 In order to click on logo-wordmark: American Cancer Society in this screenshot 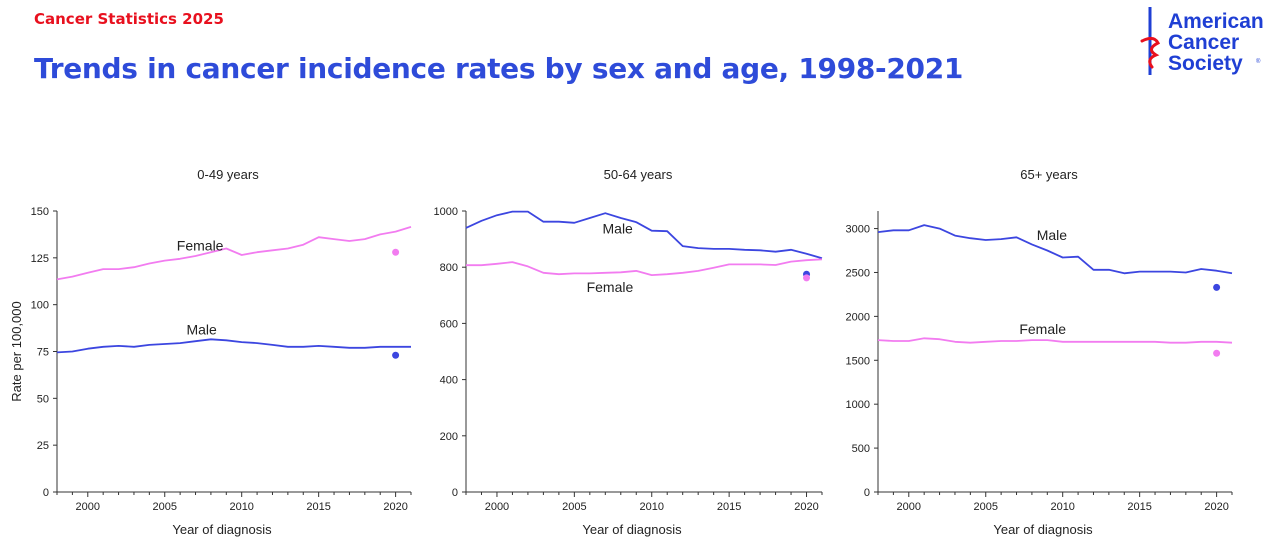, I will do `click(1216, 42)`.